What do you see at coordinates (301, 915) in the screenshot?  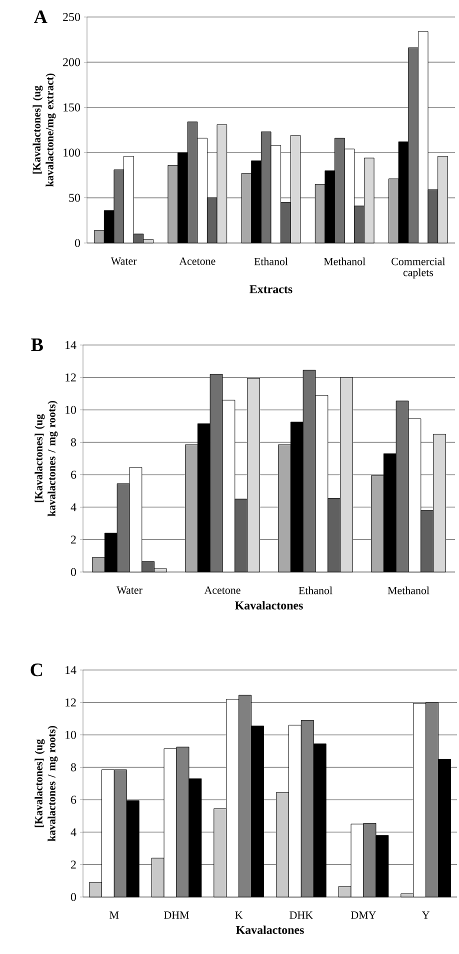 I see `x-tick-label: DHK` at bounding box center [301, 915].